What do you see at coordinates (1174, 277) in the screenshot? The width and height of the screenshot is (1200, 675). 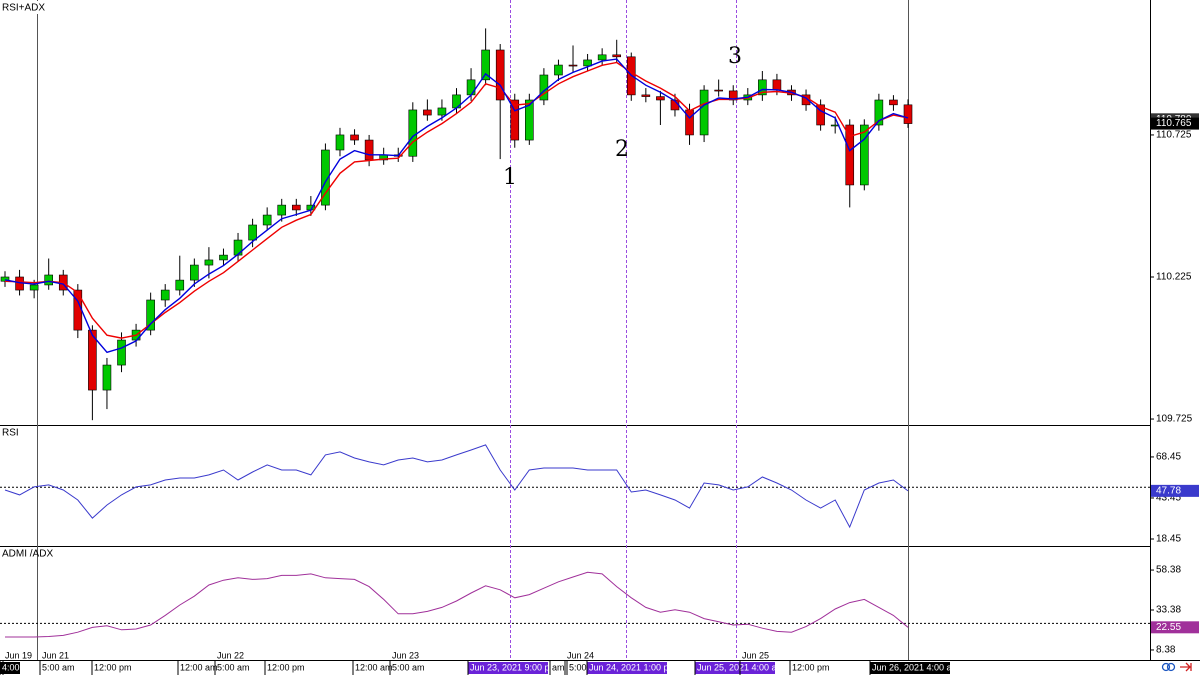 I see `y-tick-label: 110.225` at bounding box center [1174, 277].